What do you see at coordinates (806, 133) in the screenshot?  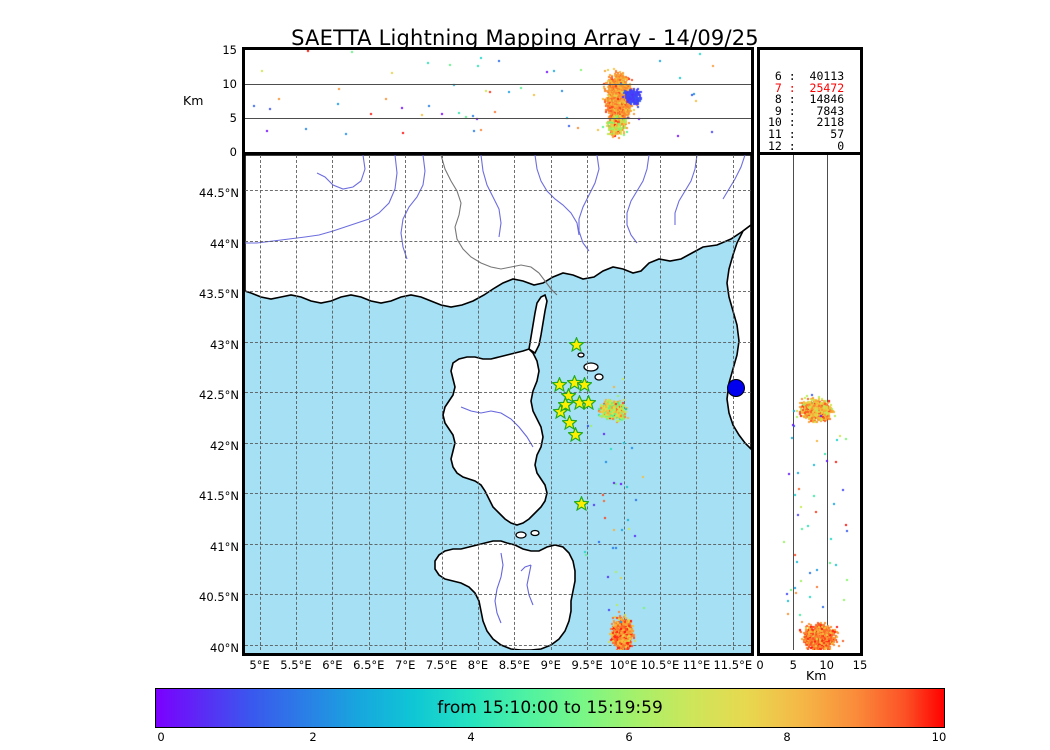 I see `station-count-row: 11 : 57` at bounding box center [806, 133].